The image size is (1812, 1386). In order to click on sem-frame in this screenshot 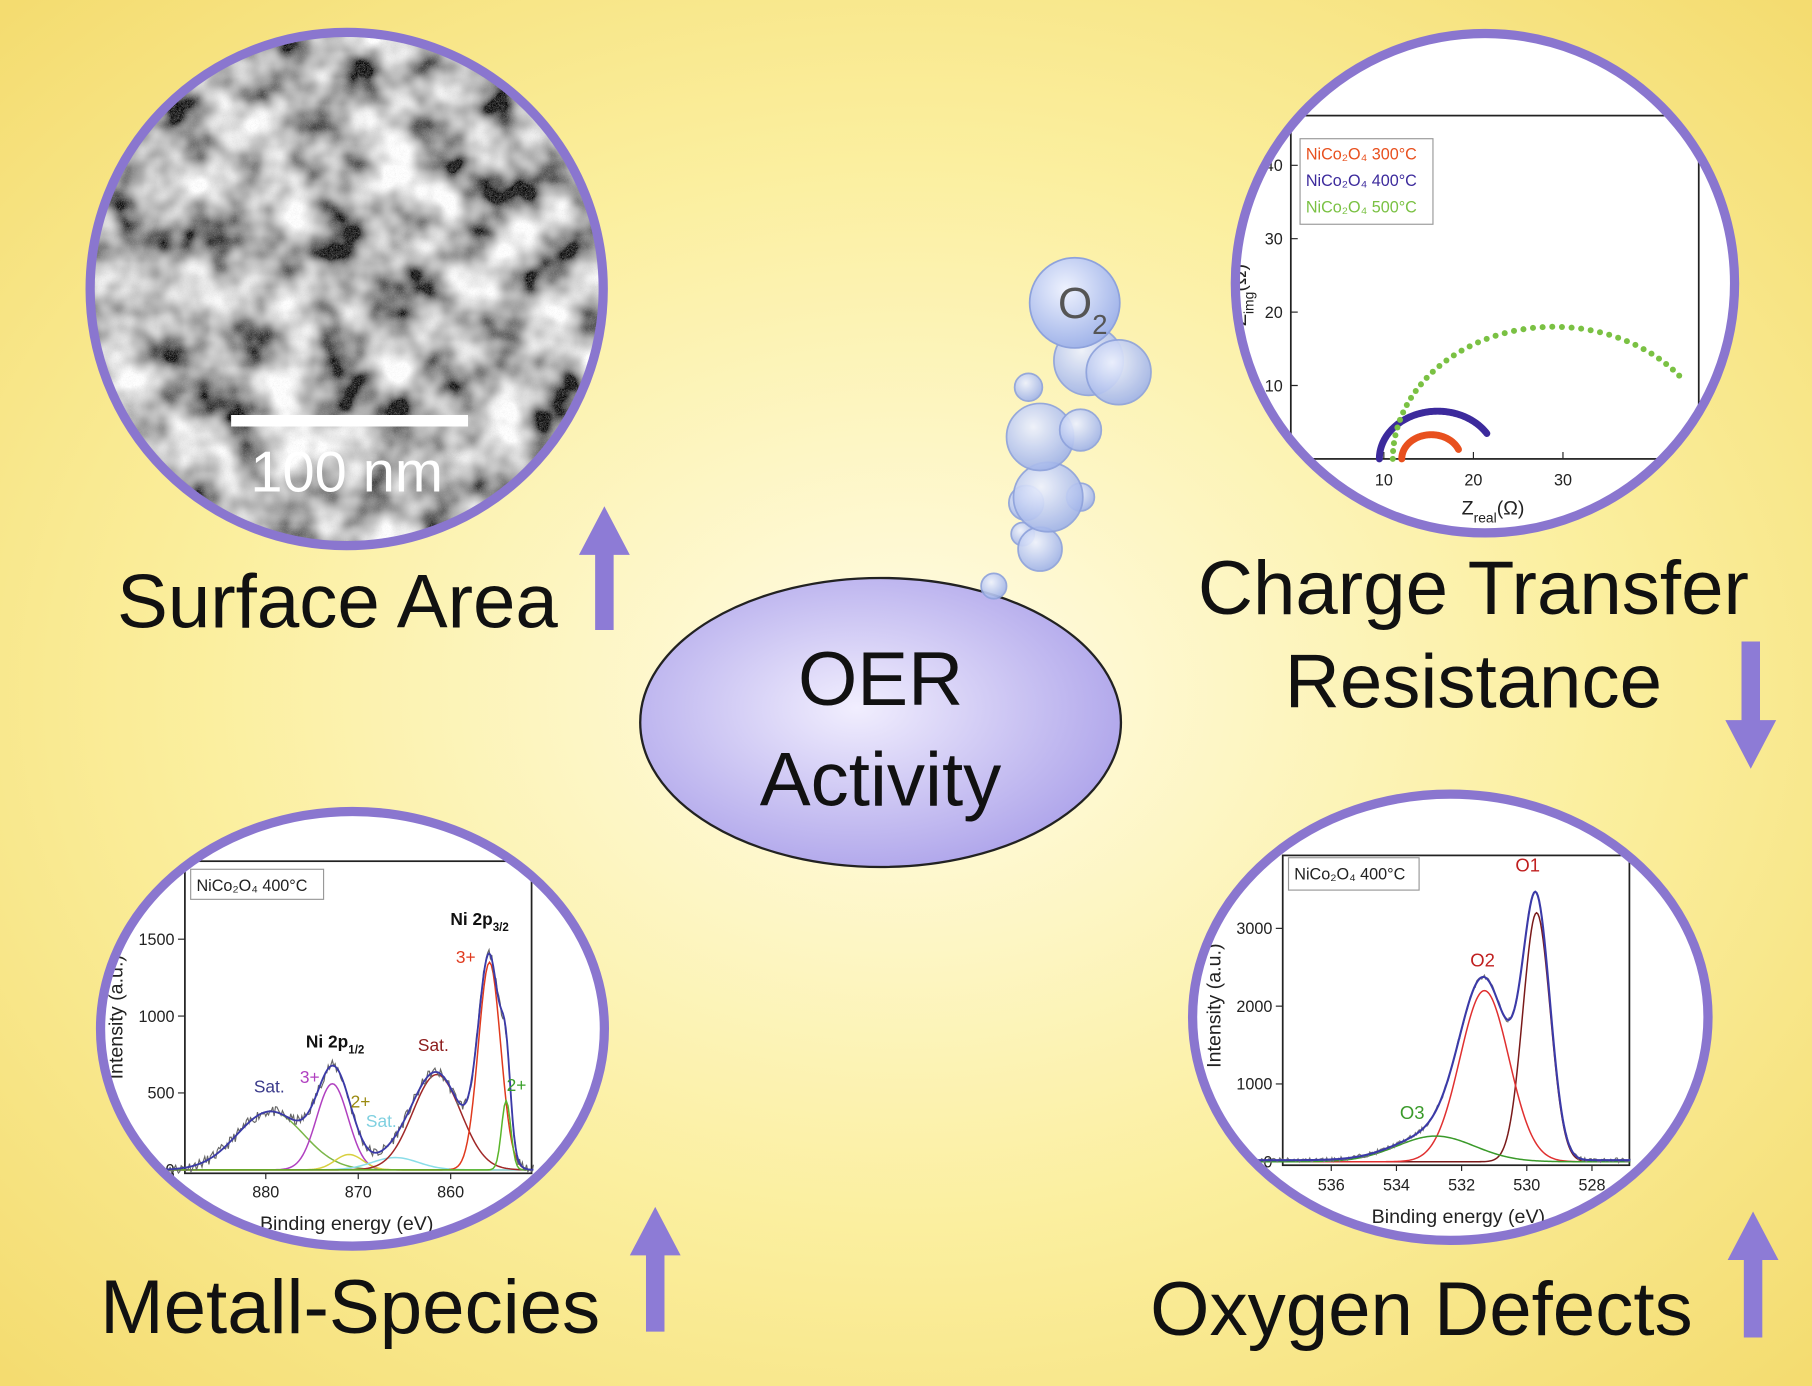, I will do `click(346, 289)`.